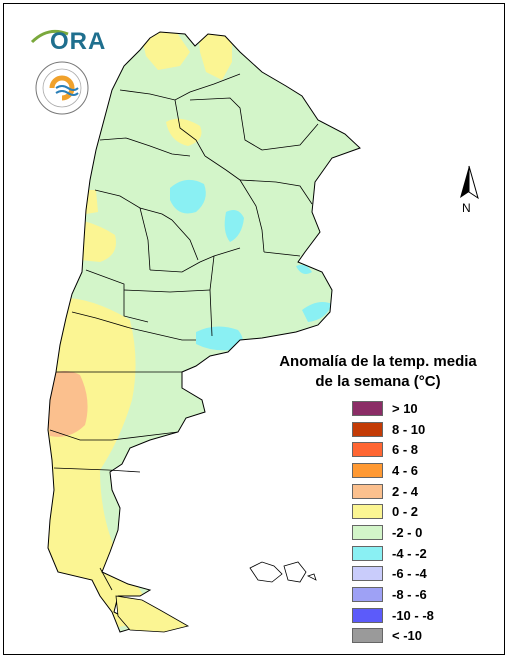 Image resolution: width=510 pixels, height=660 pixels. Describe the element at coordinates (283, 572) in the screenshot. I see `malvinas-islands` at that location.